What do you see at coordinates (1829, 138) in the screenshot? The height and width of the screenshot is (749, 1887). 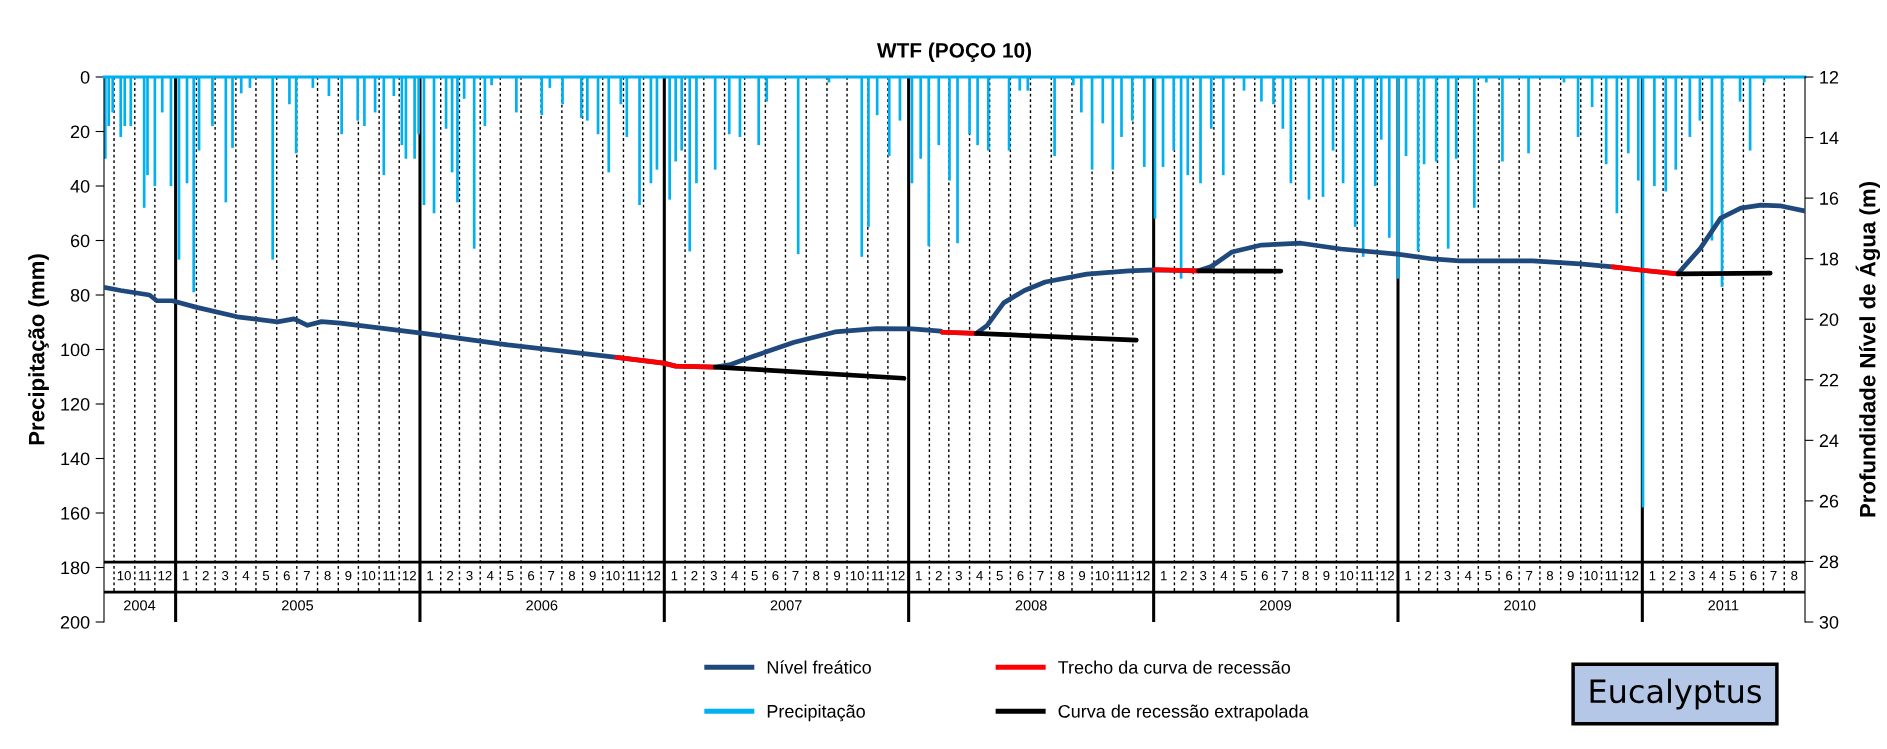 I see `y2-tick-label: 14` at bounding box center [1829, 138].